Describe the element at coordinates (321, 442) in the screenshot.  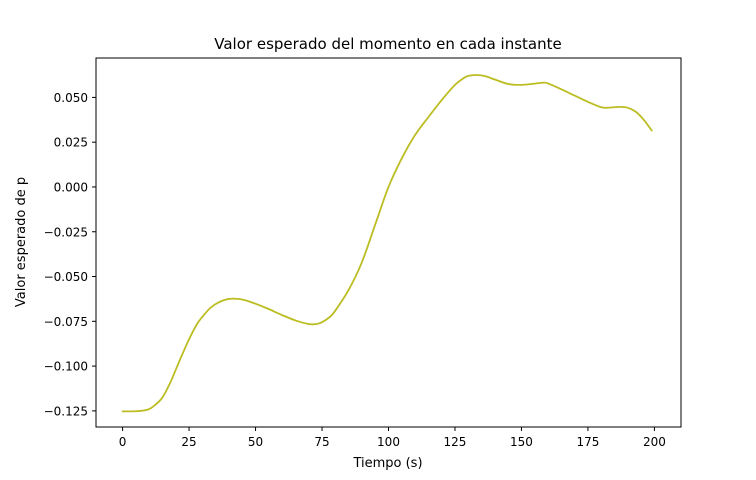
I see `x-tick-label: 75` at that location.